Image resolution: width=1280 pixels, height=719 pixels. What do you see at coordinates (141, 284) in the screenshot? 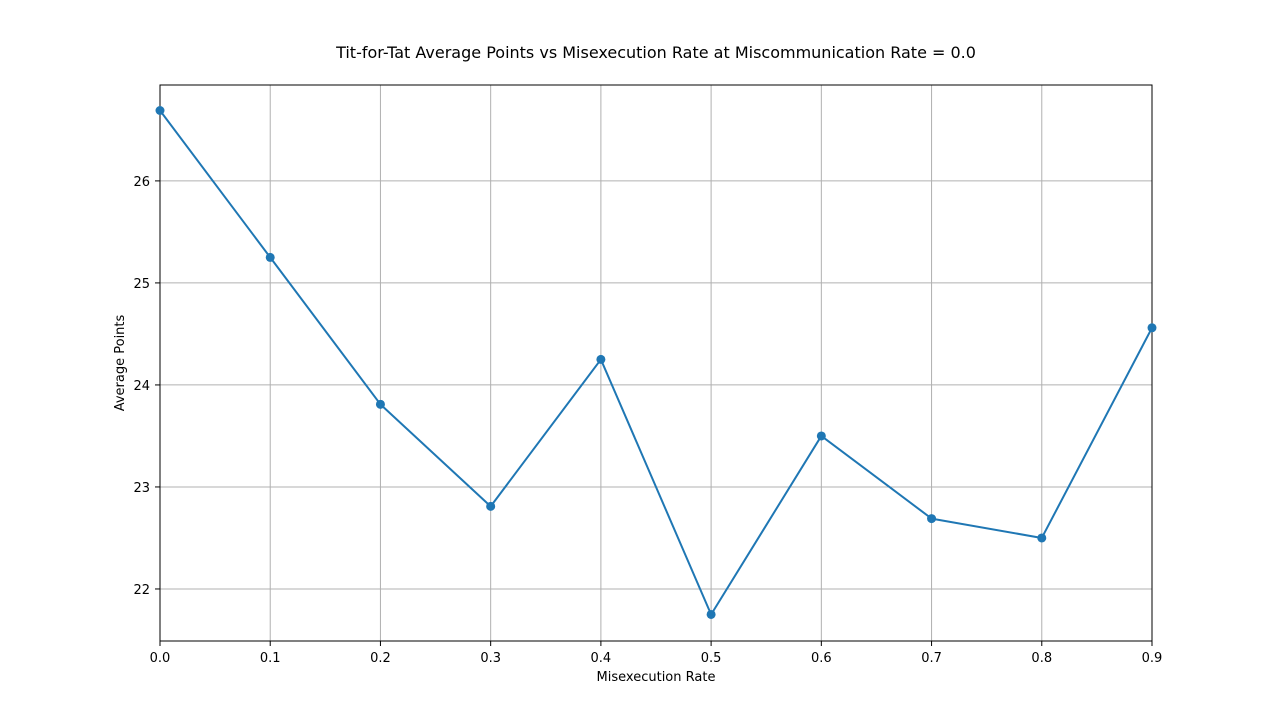
I see `y-tick-label: 25` at bounding box center [141, 284].